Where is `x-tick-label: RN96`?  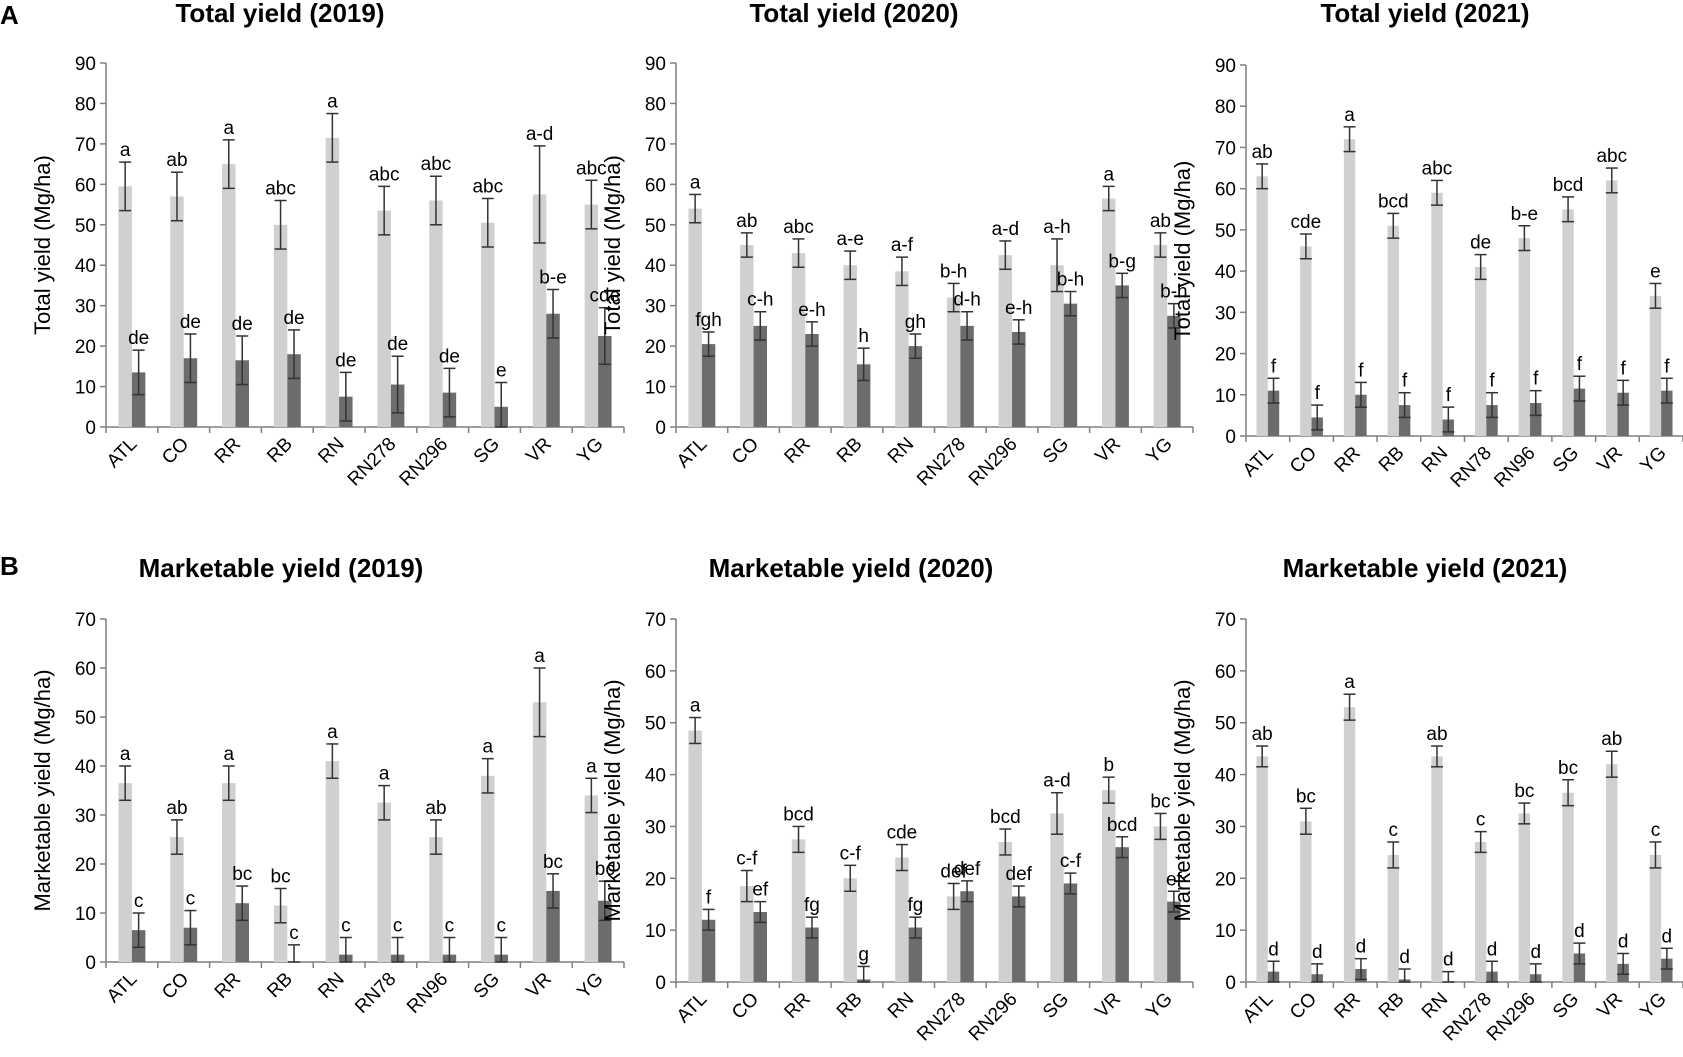
x-tick-label: RN96 is located at coordinates (1514, 467).